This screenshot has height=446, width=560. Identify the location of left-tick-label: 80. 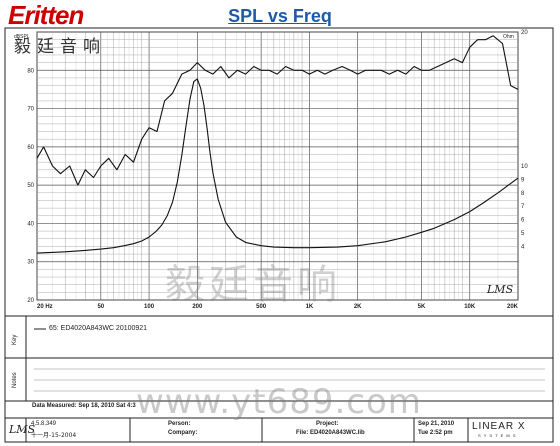
(30, 71).